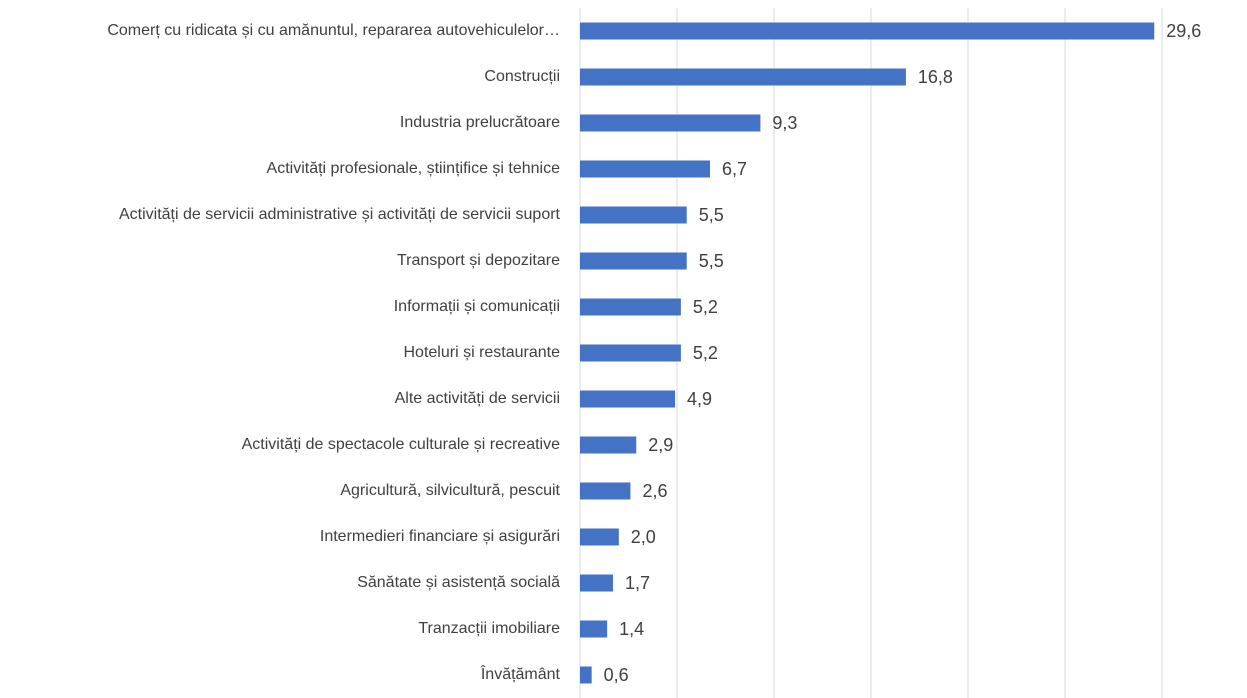  I want to click on value-label: 0,6, so click(616, 675).